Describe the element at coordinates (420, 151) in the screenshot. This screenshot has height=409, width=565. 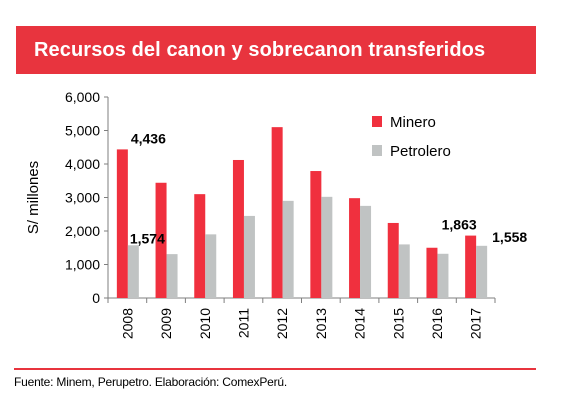
I see `legend-label-petrolero: Petrolero` at that location.